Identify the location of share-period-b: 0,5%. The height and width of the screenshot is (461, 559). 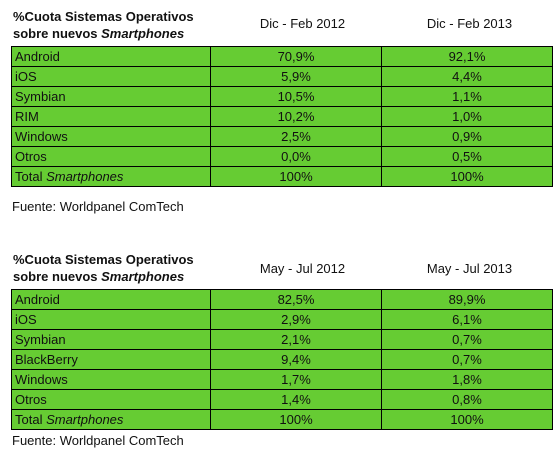
(467, 156).